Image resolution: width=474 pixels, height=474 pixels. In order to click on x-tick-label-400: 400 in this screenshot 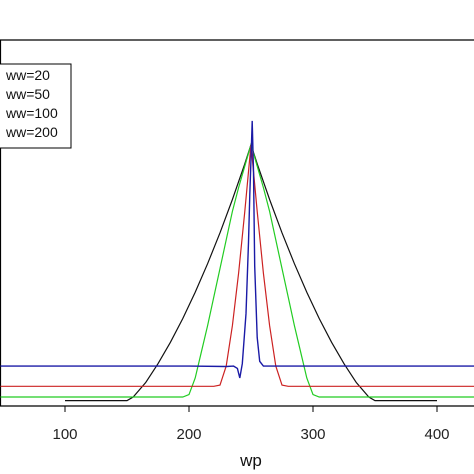, I will do `click(436, 434)`.